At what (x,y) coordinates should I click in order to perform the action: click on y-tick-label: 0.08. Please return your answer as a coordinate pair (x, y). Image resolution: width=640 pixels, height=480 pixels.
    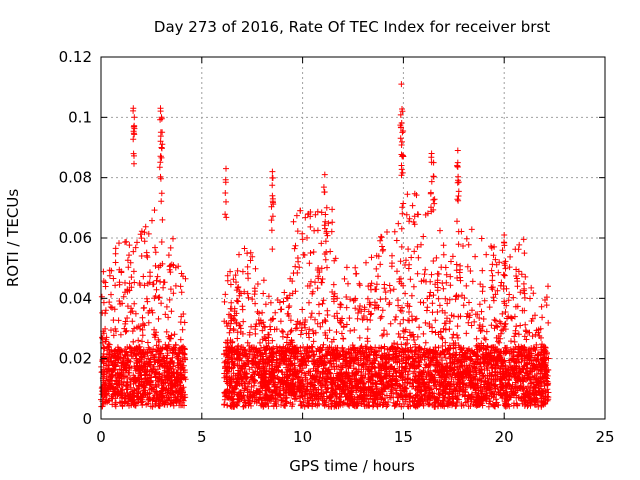
    Looking at the image, I should click on (75, 178).